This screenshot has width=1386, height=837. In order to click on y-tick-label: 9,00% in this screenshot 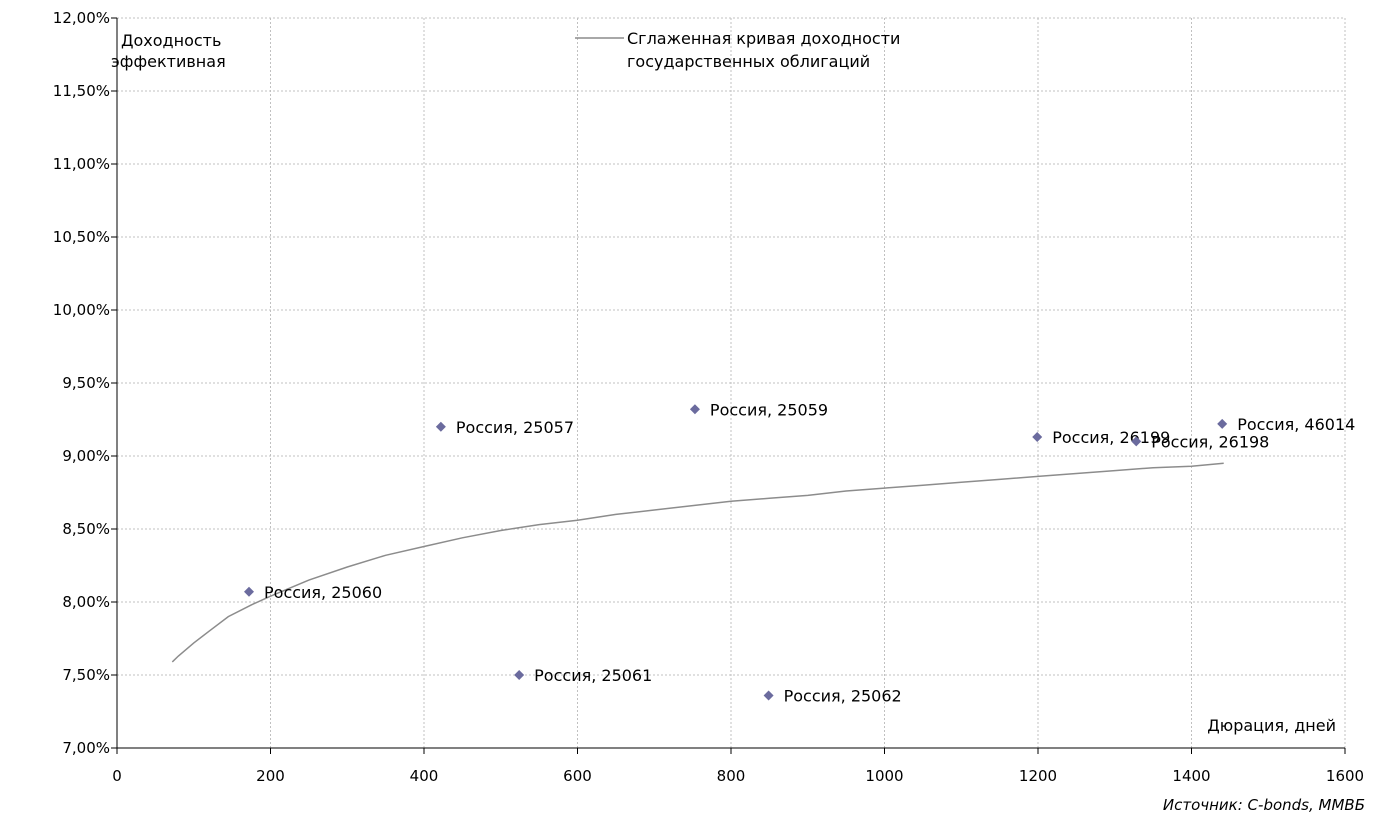, I will do `click(86, 456)`.